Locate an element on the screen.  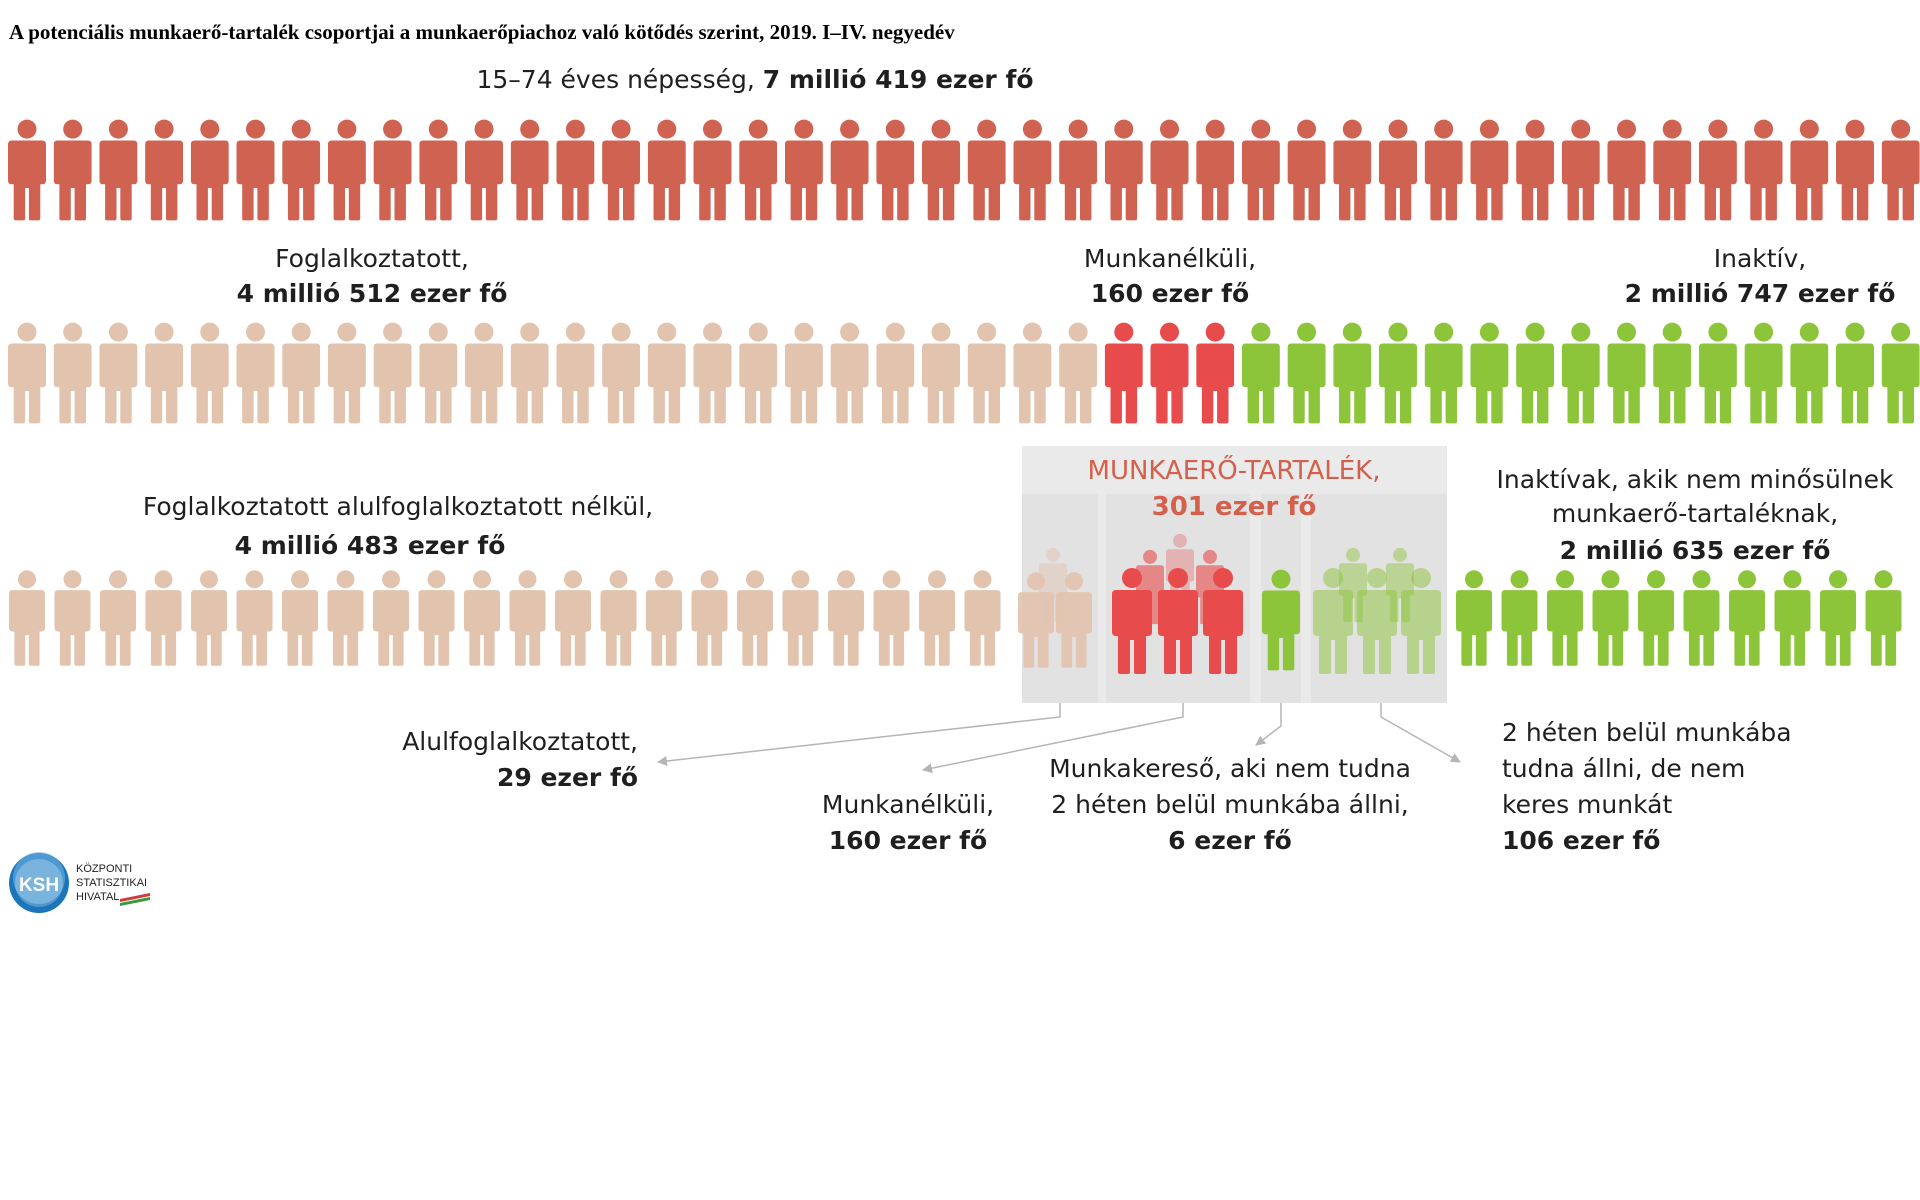
connector-available is located at coordinates (1420, 733).